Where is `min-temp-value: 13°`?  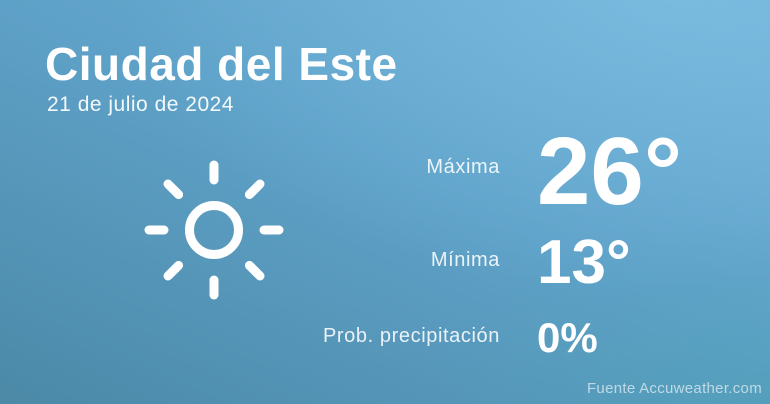
min-temp-value: 13° is located at coordinates (584, 263).